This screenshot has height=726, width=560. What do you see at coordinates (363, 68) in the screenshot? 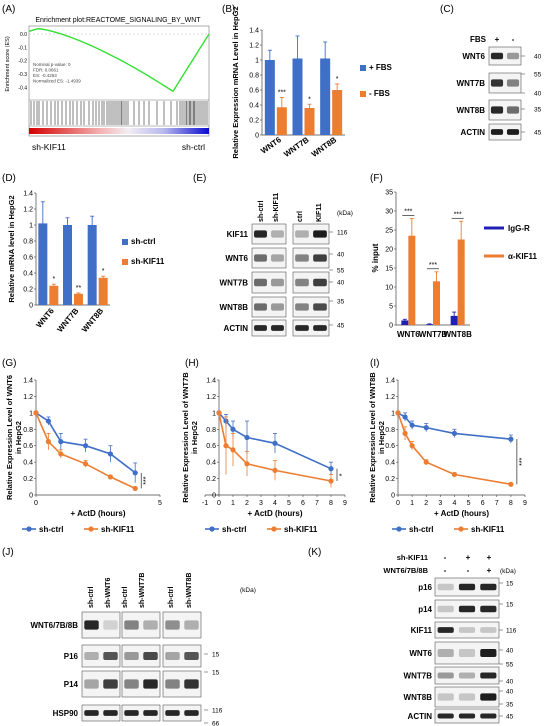
I see `legend-swatch` at bounding box center [363, 68].